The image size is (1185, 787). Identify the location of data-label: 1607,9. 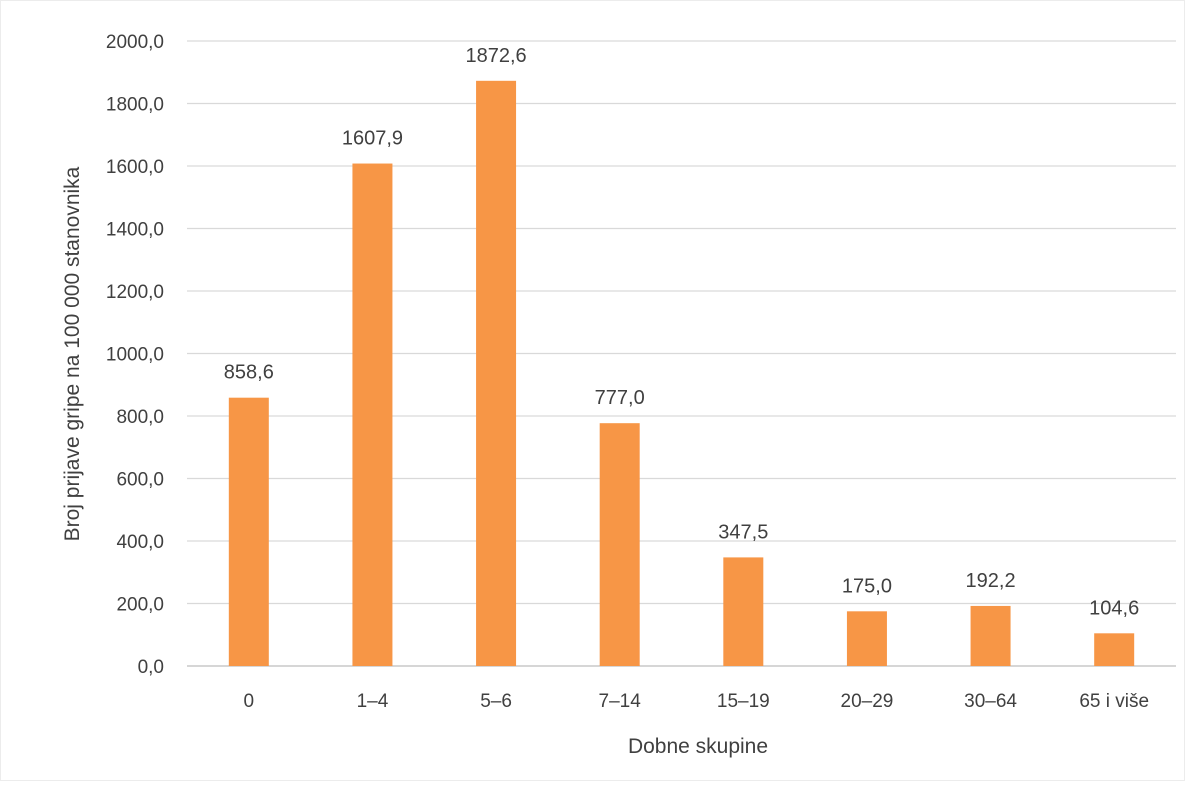
(372, 139).